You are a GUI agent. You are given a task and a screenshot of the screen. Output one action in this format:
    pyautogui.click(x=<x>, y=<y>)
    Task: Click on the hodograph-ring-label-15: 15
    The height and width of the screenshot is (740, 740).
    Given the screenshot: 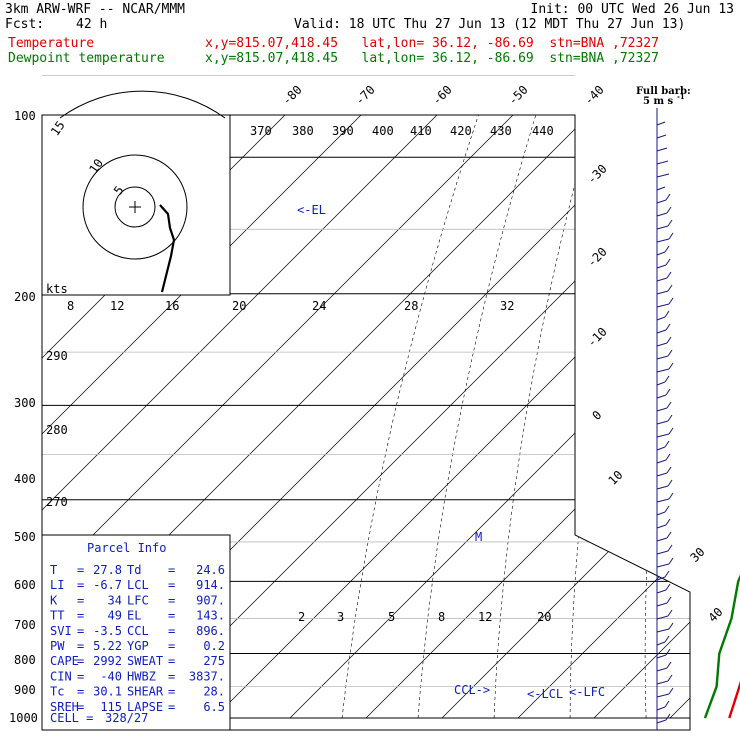 What is the action you would take?
    pyautogui.click(x=58, y=128)
    